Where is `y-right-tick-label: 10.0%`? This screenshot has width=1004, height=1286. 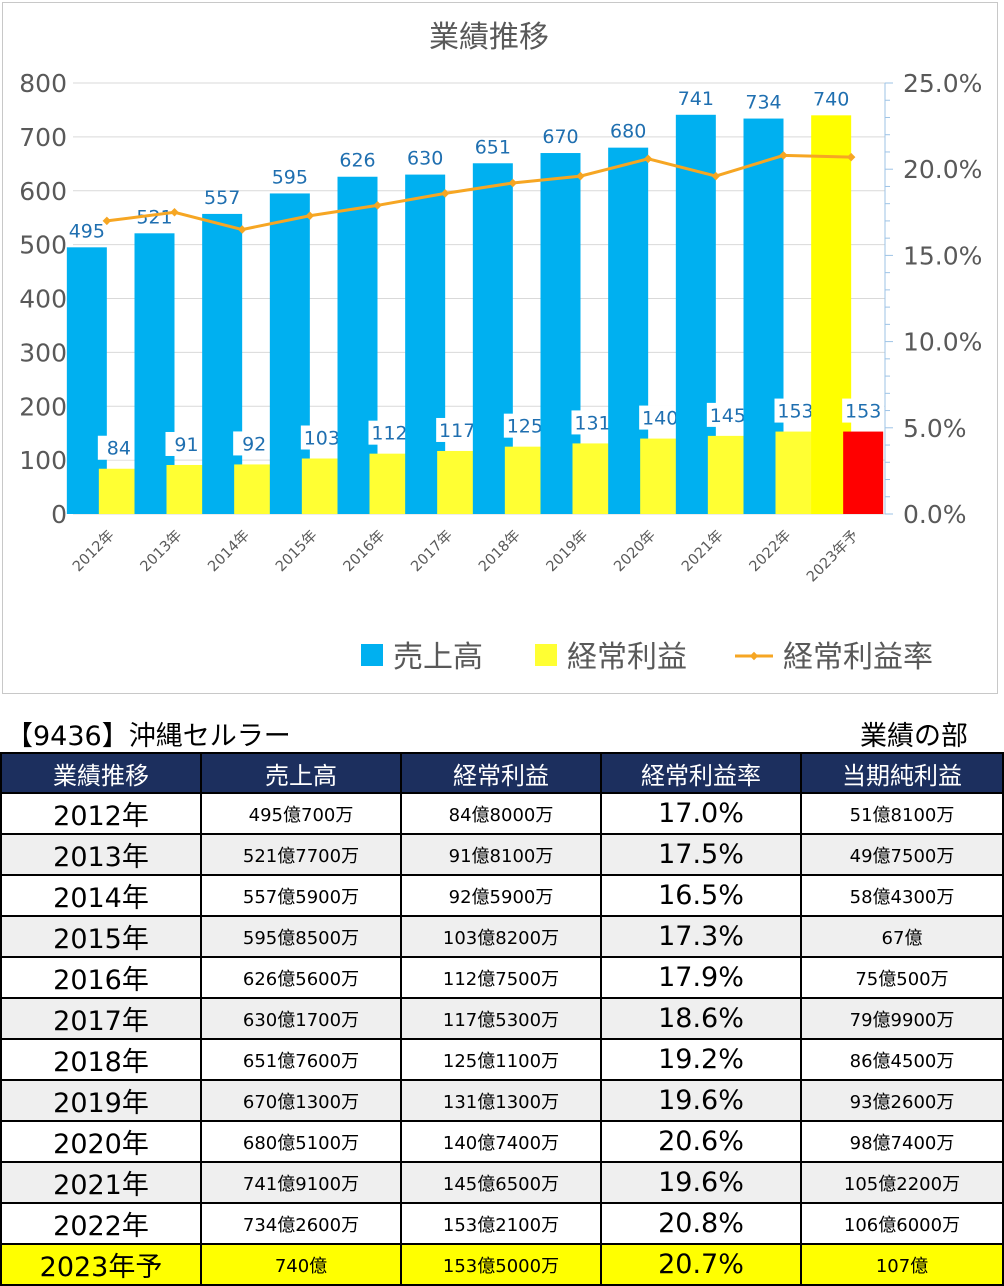 y-right-tick-label: 10.0% is located at coordinates (942, 342).